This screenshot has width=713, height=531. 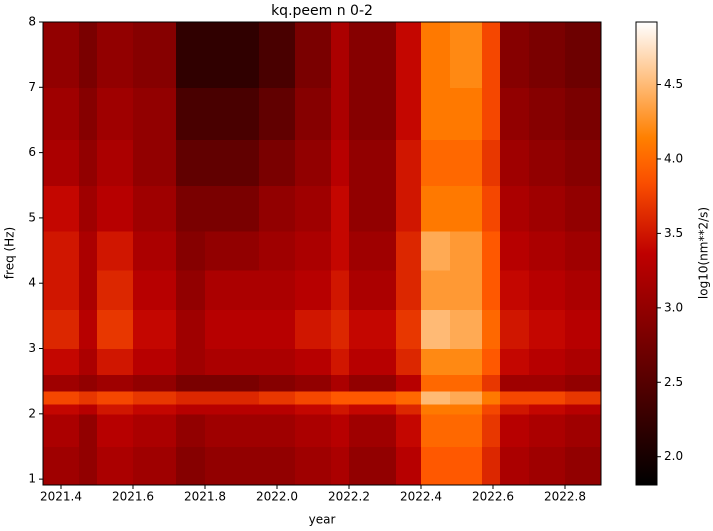 I want to click on x-tick-label: 2022.8, so click(x=565, y=497).